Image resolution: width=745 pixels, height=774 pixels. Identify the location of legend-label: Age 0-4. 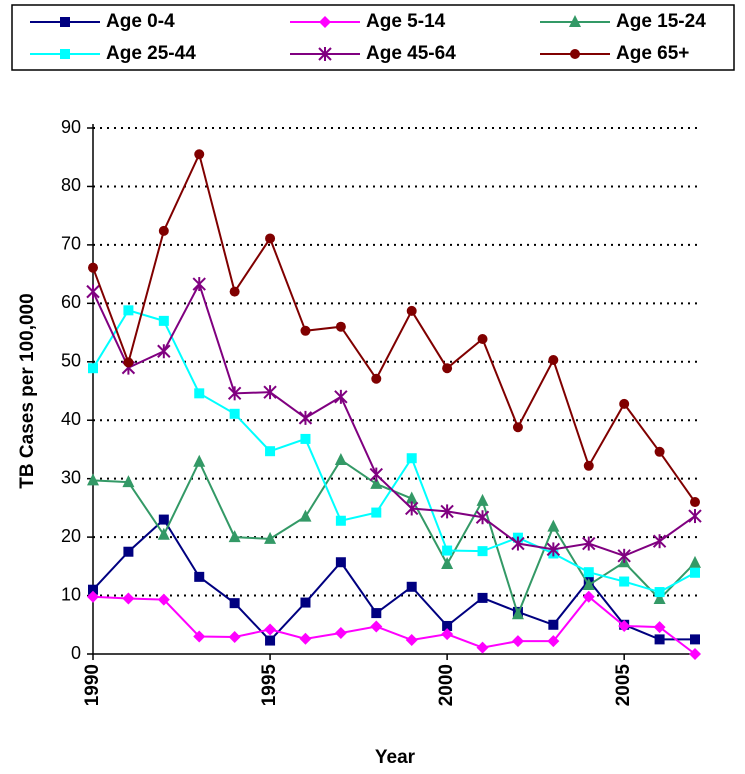
(140, 21).